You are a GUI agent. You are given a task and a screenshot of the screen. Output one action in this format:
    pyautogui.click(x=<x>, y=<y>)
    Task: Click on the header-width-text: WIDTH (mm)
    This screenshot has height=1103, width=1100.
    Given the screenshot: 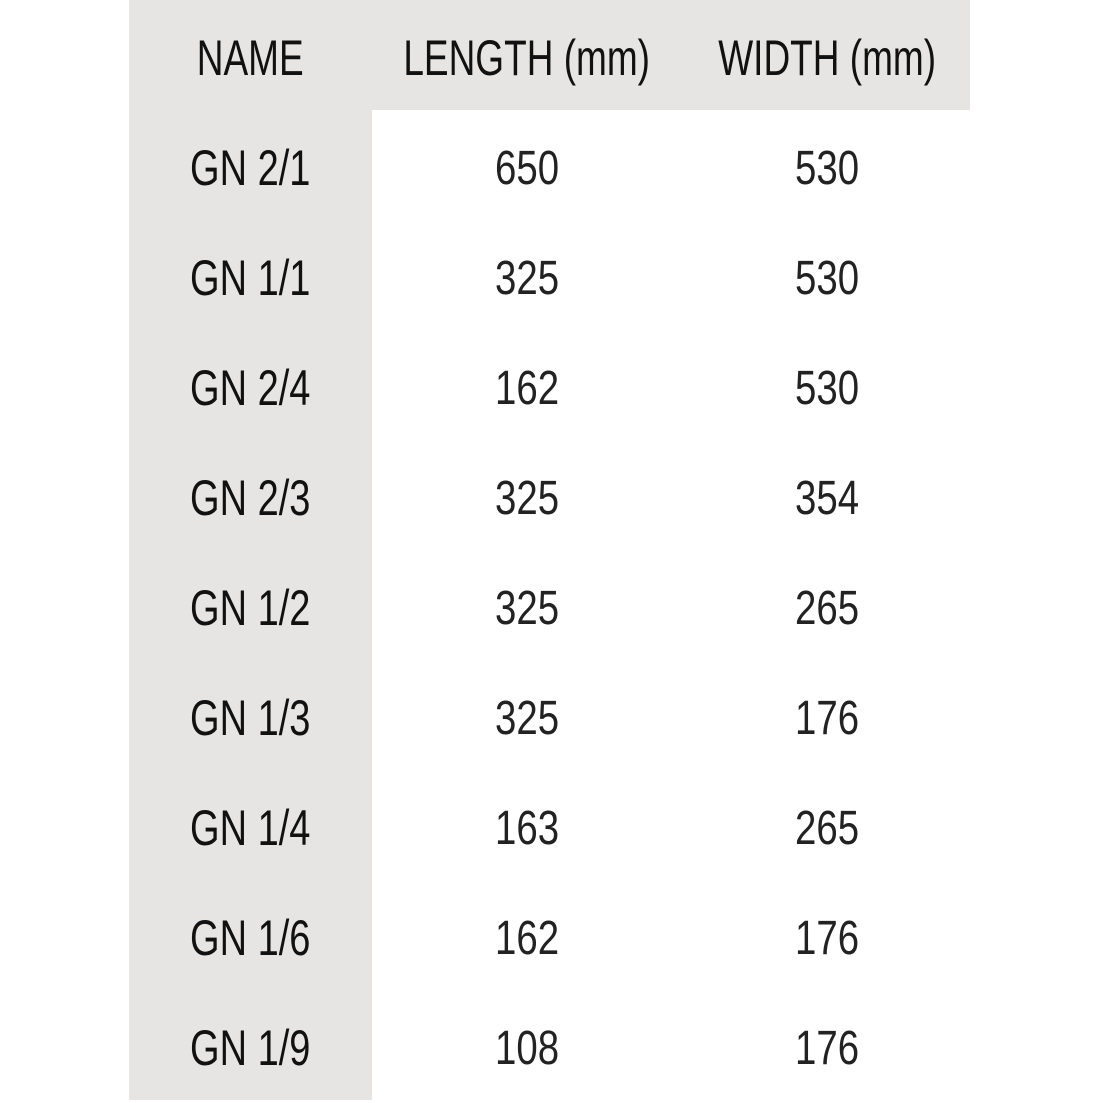 What is the action you would take?
    pyautogui.click(x=827, y=58)
    